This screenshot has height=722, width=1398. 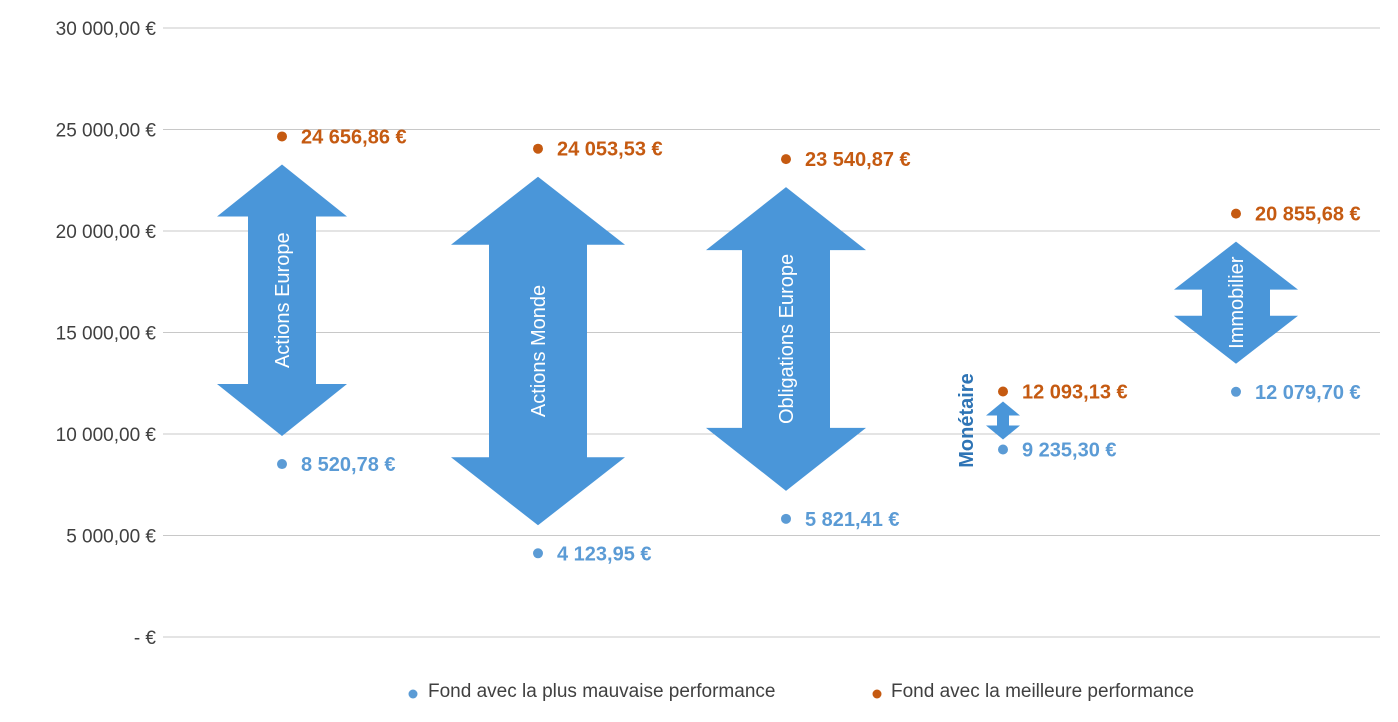 What do you see at coordinates (610, 150) in the screenshot?
I see `data-label-s1-1: 24 053,53 €` at bounding box center [610, 150].